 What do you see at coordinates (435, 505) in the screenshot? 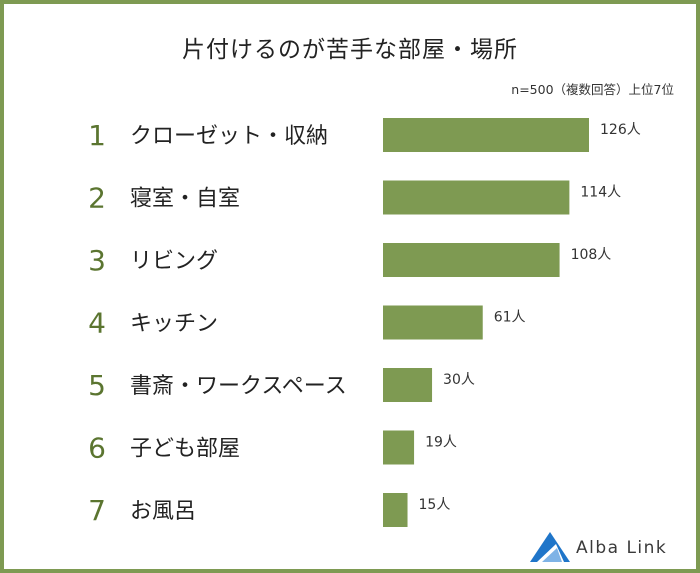
I see `value-label: 15人` at bounding box center [435, 505].